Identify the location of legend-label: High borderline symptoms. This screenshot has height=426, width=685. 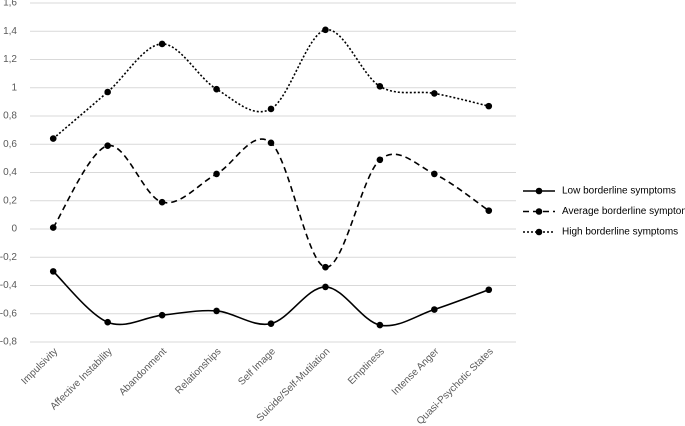
(620, 232).